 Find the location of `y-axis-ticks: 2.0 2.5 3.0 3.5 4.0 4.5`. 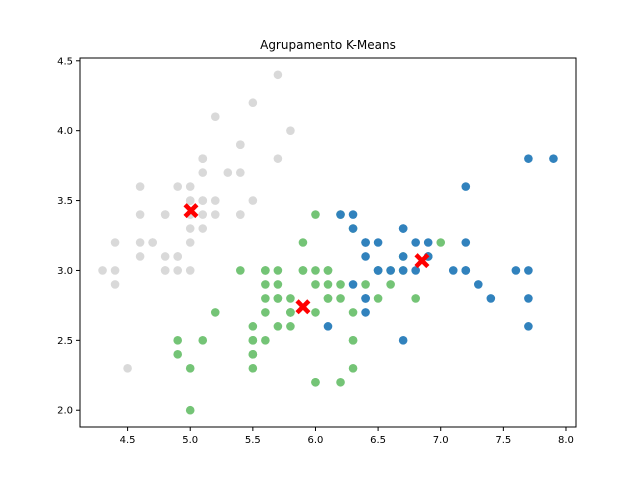

y-axis-ticks: 2.0 2.5 3.0 3.5 4.0 4.5 is located at coordinates (68, 236).